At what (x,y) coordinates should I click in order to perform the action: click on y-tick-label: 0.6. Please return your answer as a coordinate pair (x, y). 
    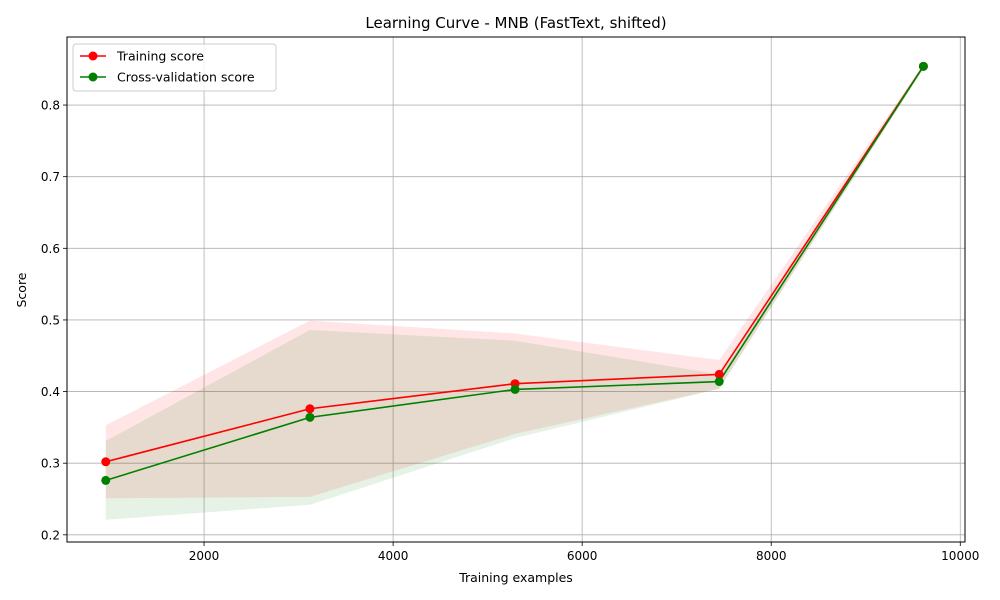
    Looking at the image, I should click on (50, 249).